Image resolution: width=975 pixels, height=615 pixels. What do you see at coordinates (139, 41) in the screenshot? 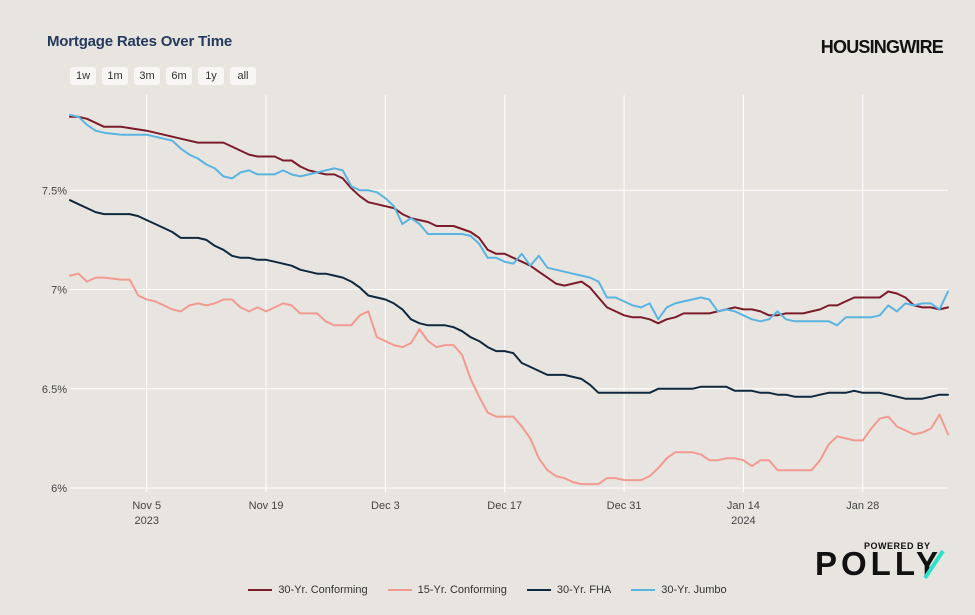
I see `chart-title: Mortgage Rates Over Time` at bounding box center [139, 41].